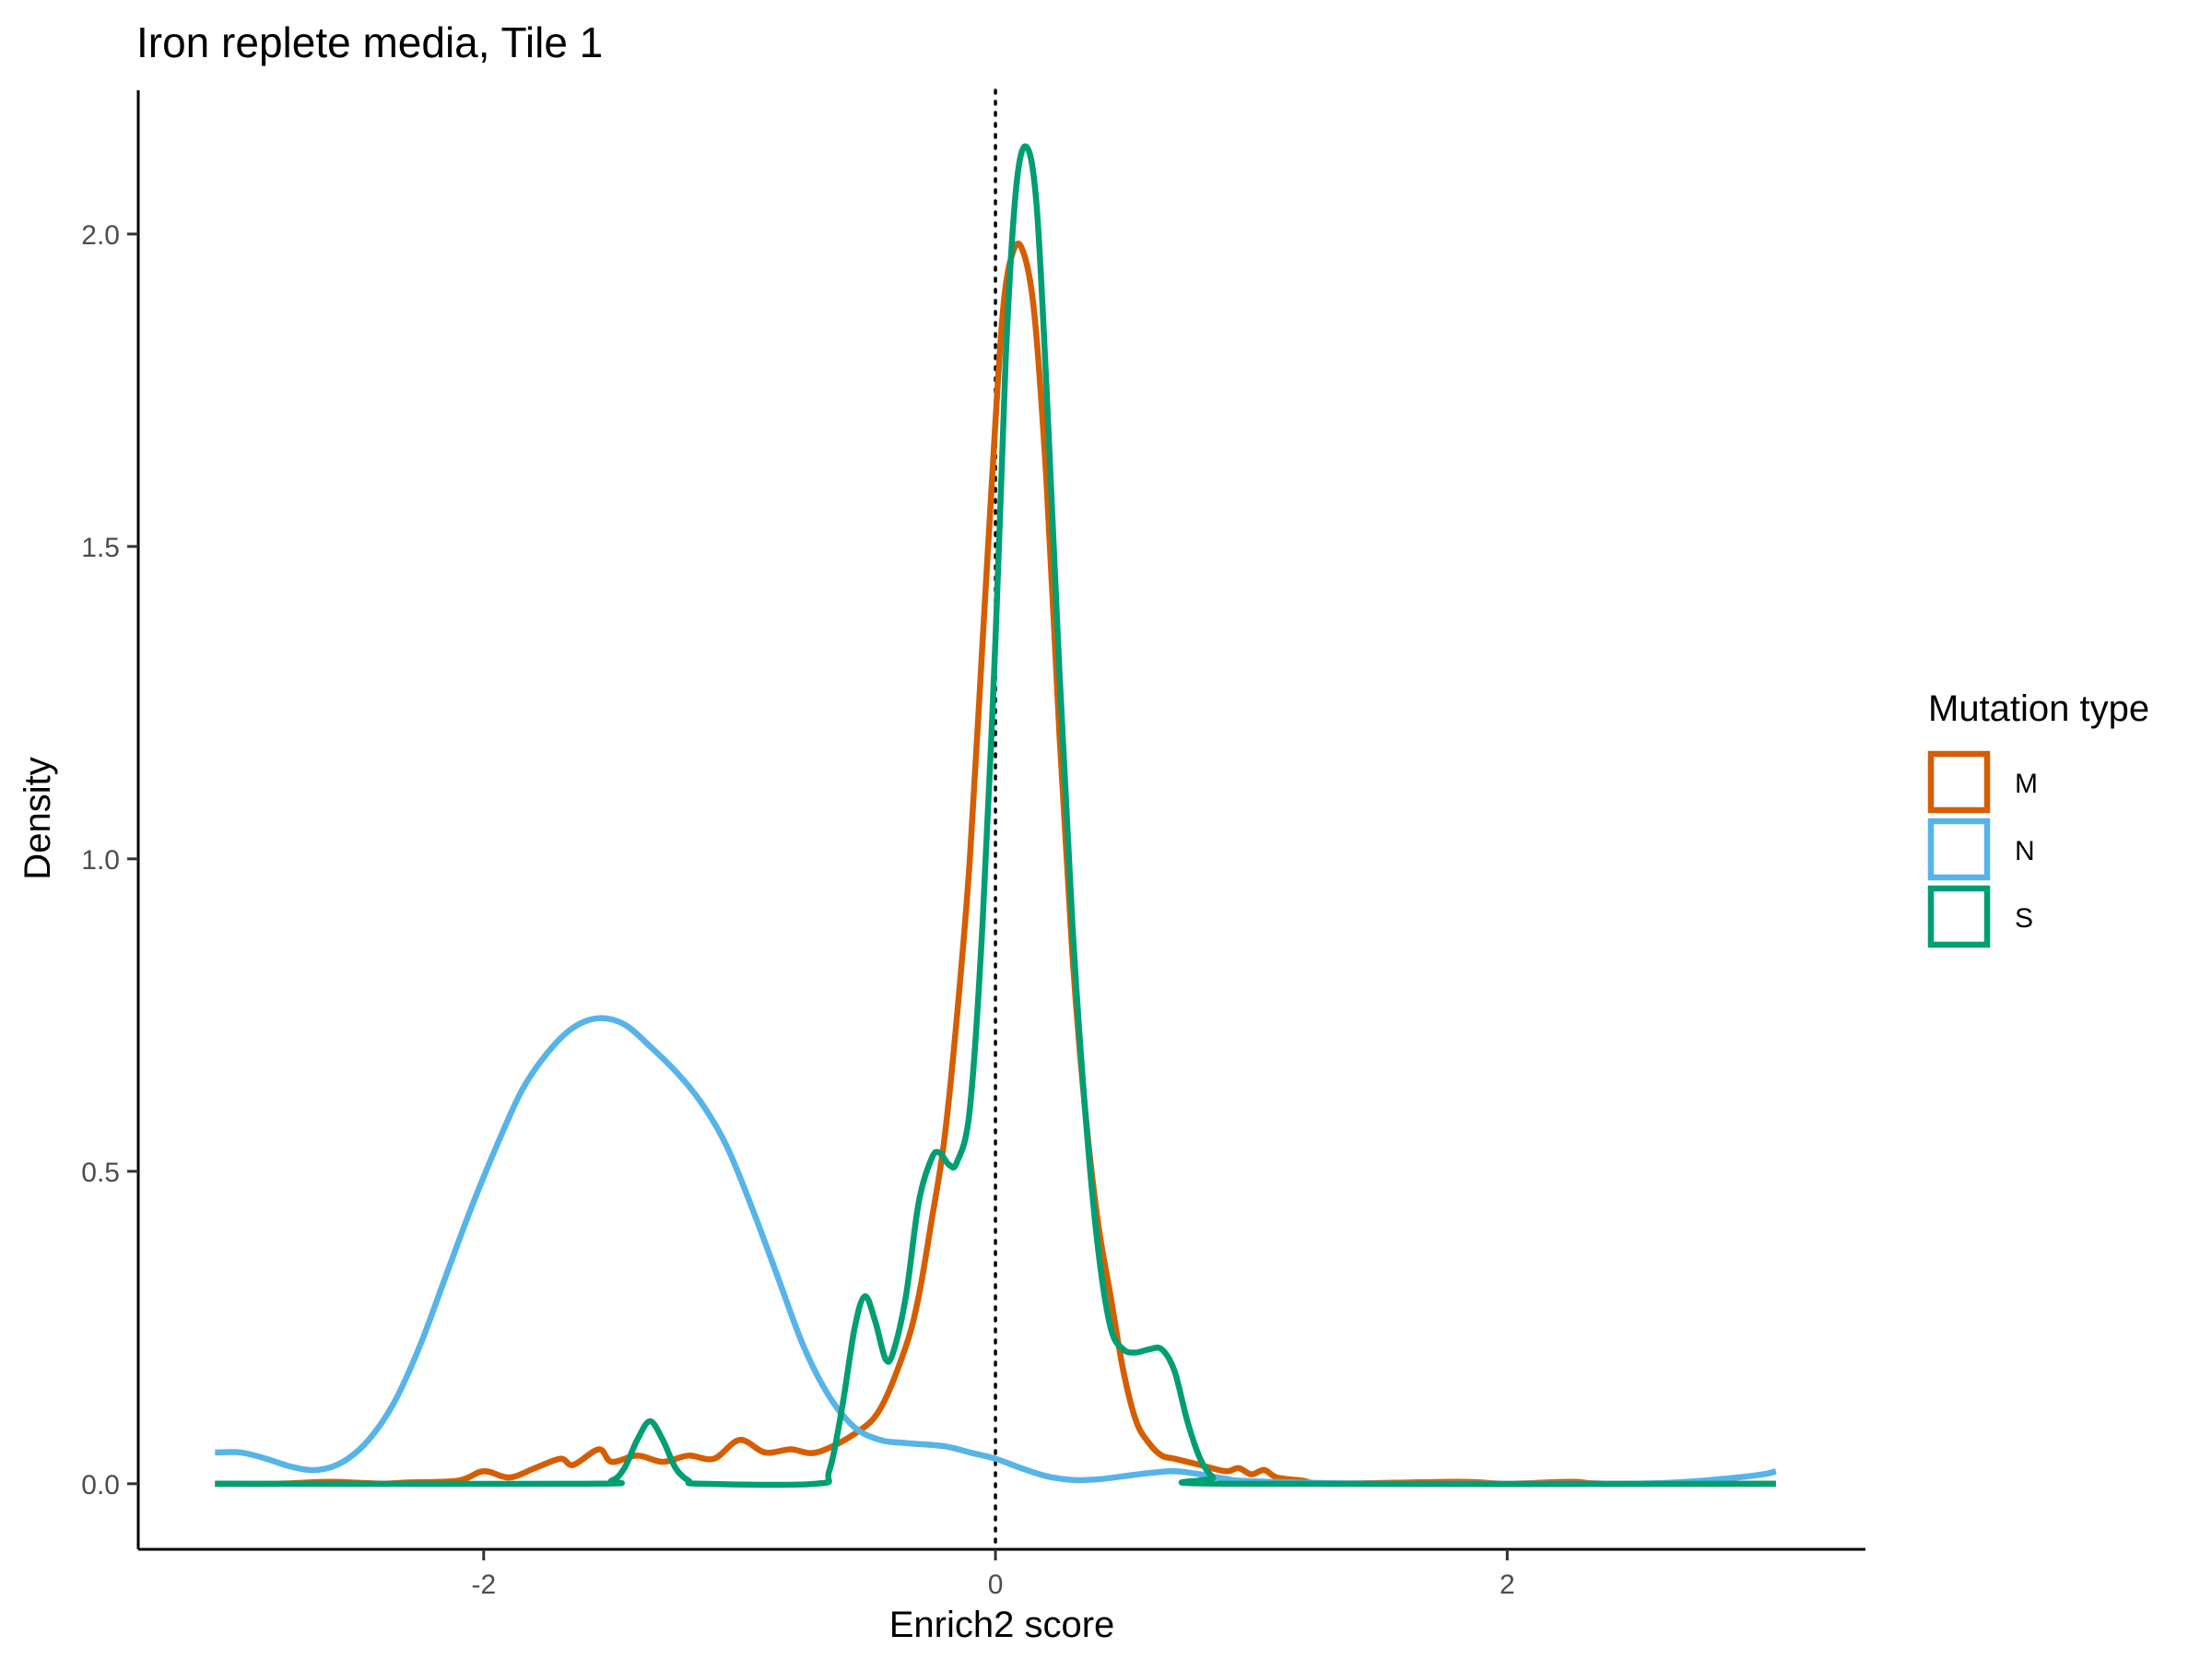  I want to click on x-tick-label: -2, so click(483, 1585).